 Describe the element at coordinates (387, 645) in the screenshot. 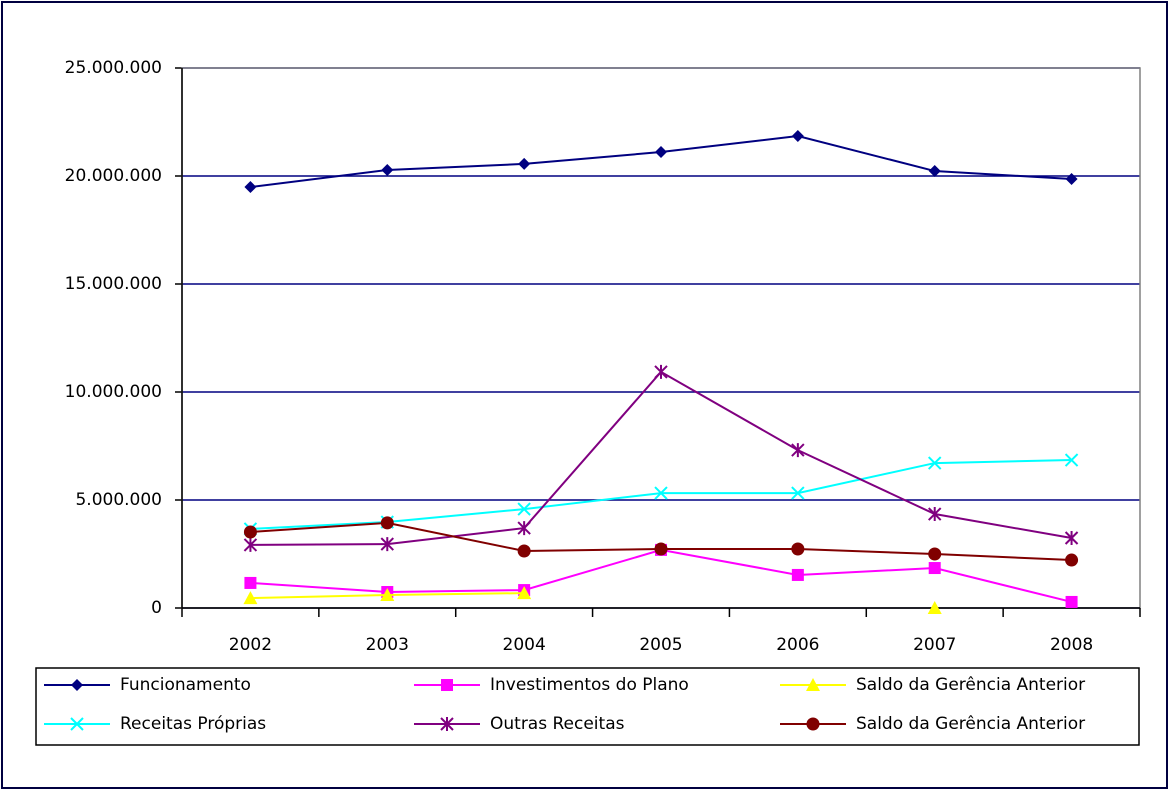

I see `x-tick-label: 2003` at that location.